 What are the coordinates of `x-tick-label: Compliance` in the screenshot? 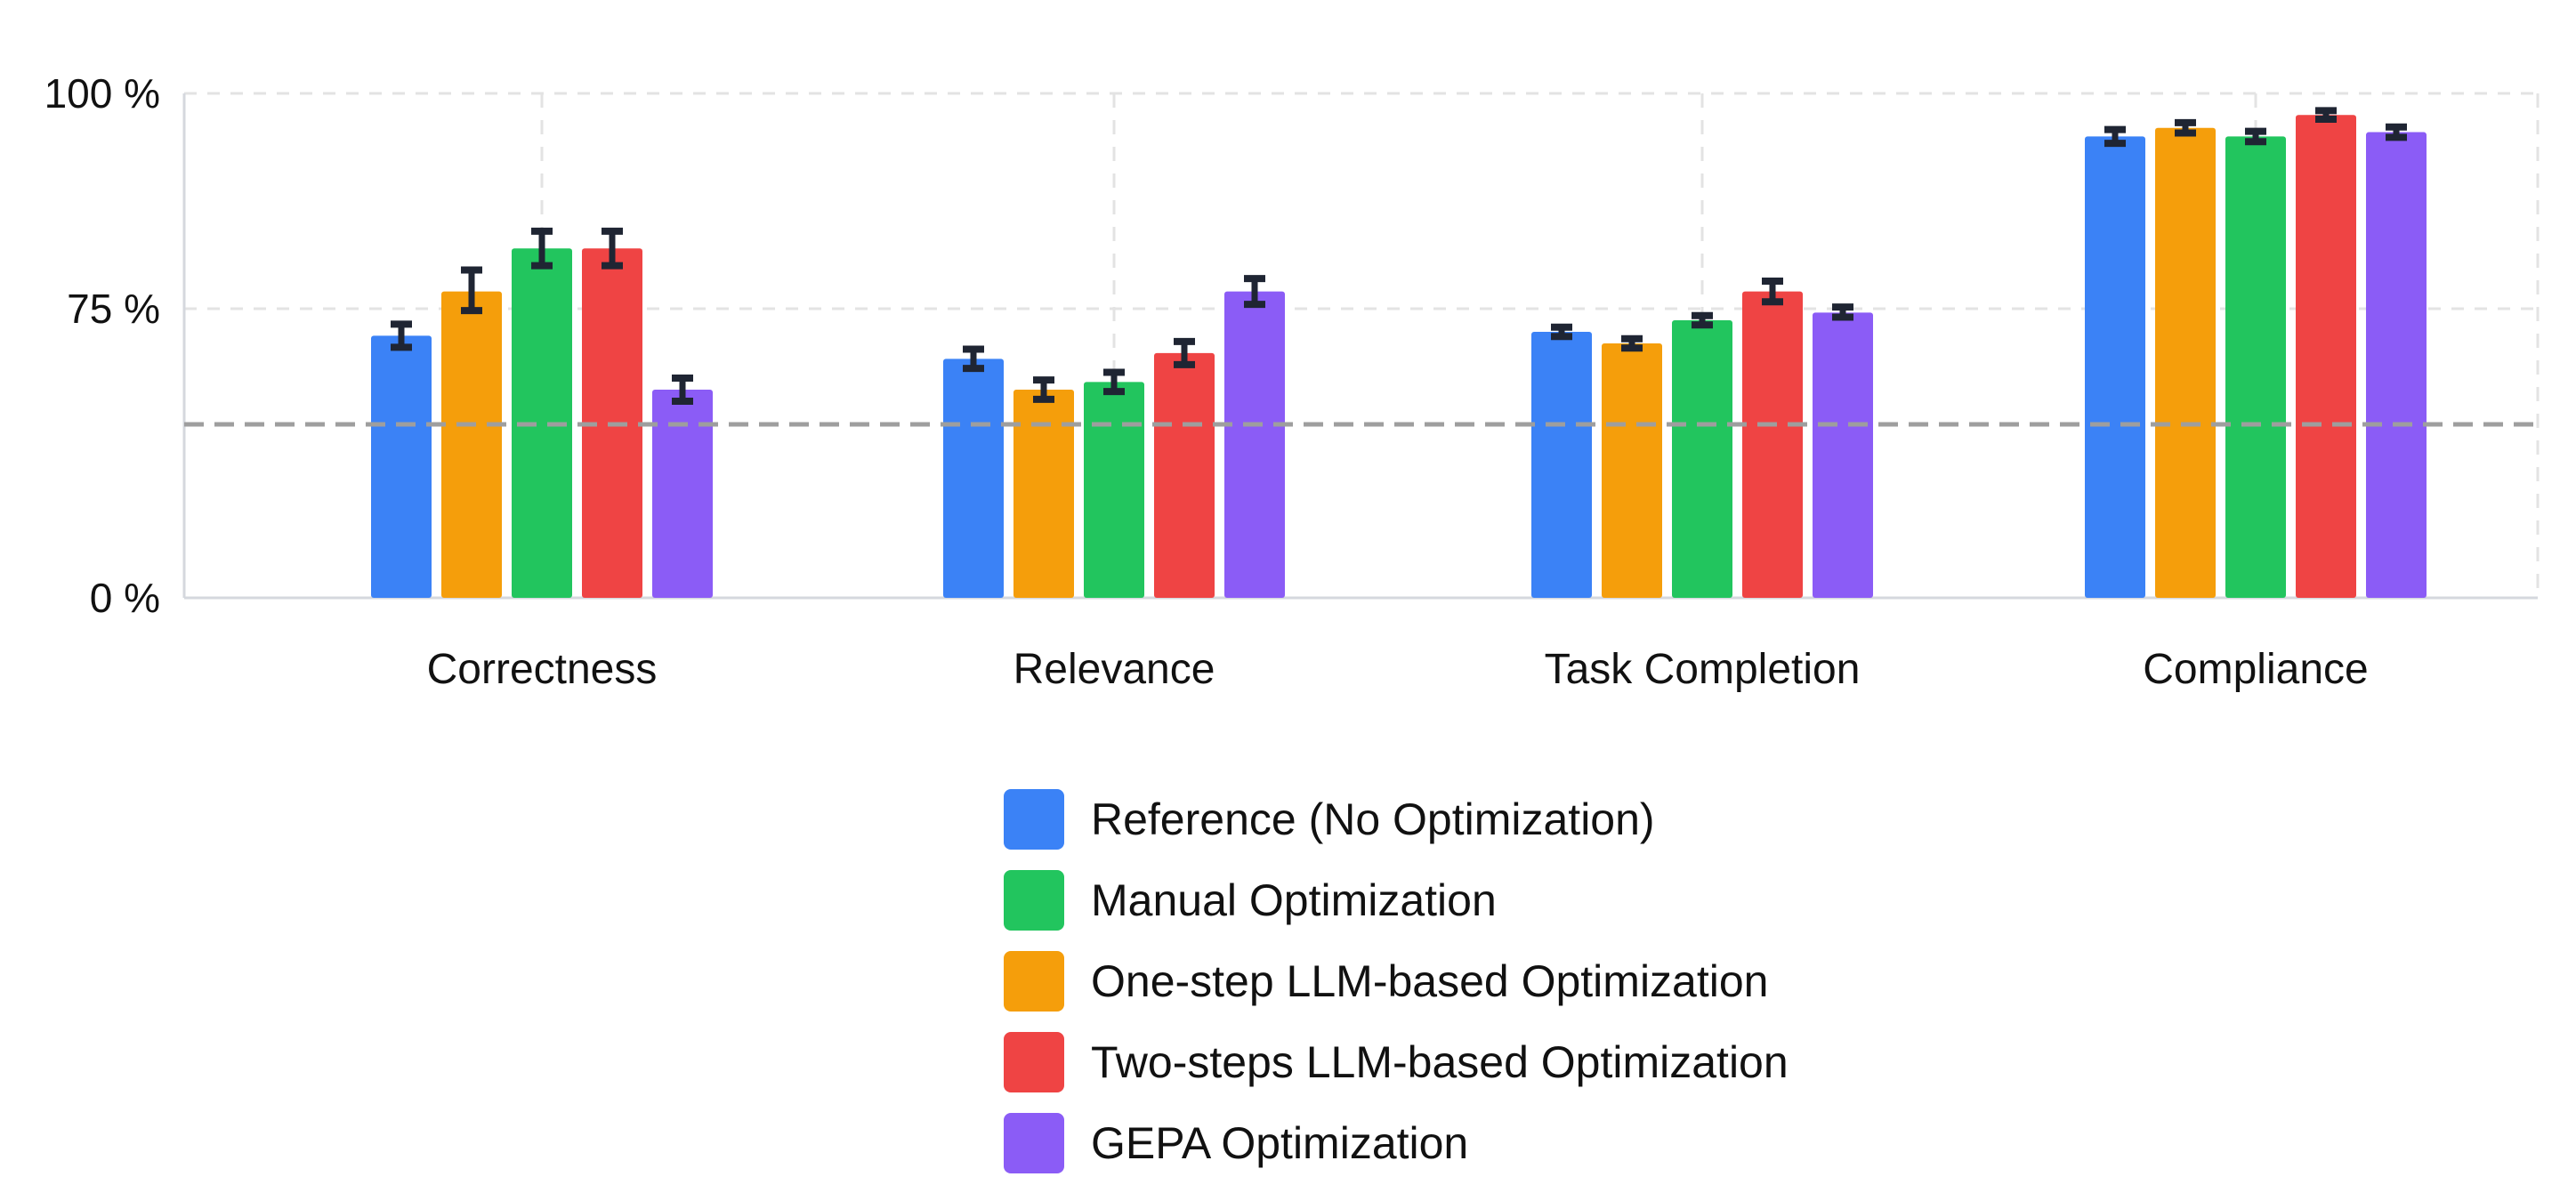 It's located at (2255, 669).